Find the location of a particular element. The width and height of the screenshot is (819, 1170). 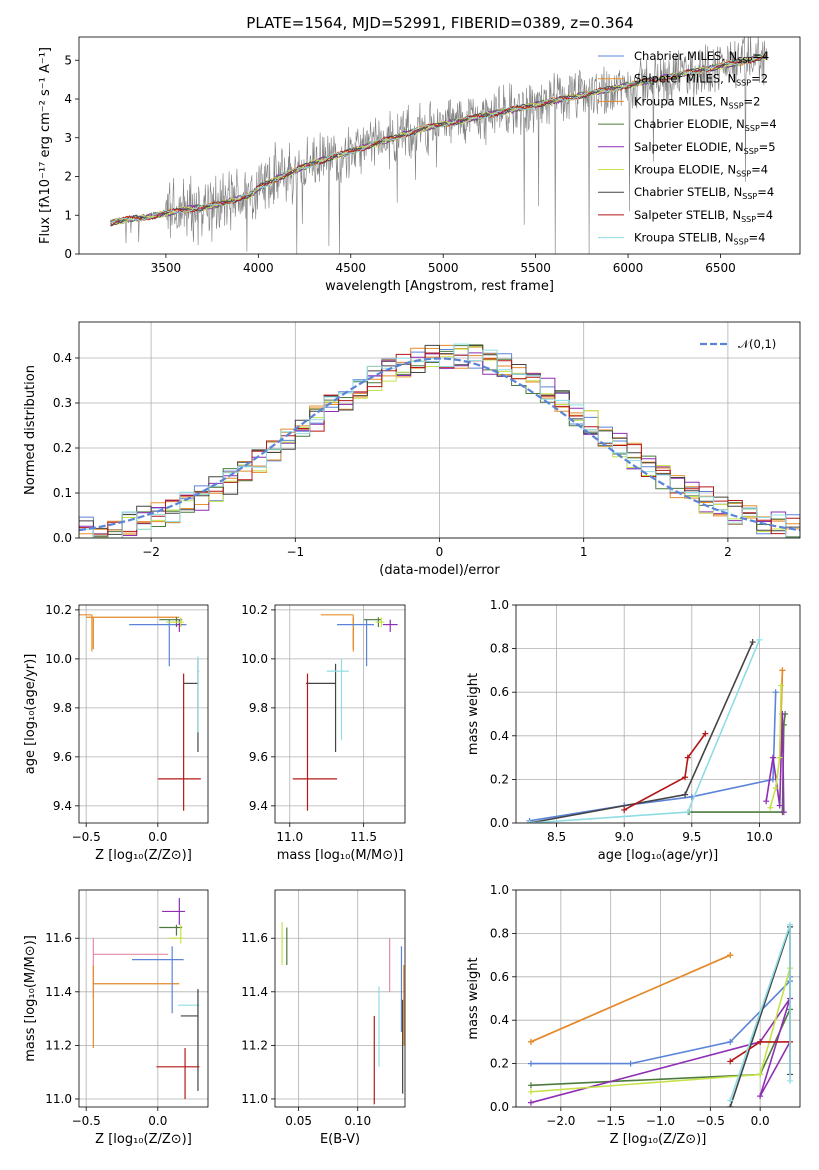

x-tick-label: 5000 is located at coordinates (443, 268).